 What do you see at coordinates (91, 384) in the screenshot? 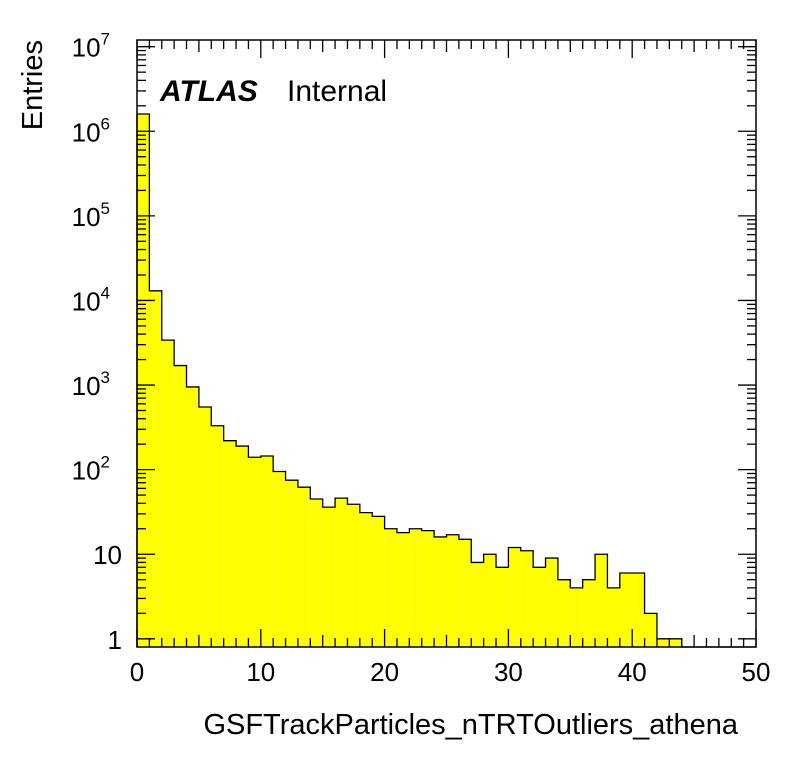
I see `y-tick-label: 10³` at bounding box center [91, 384].